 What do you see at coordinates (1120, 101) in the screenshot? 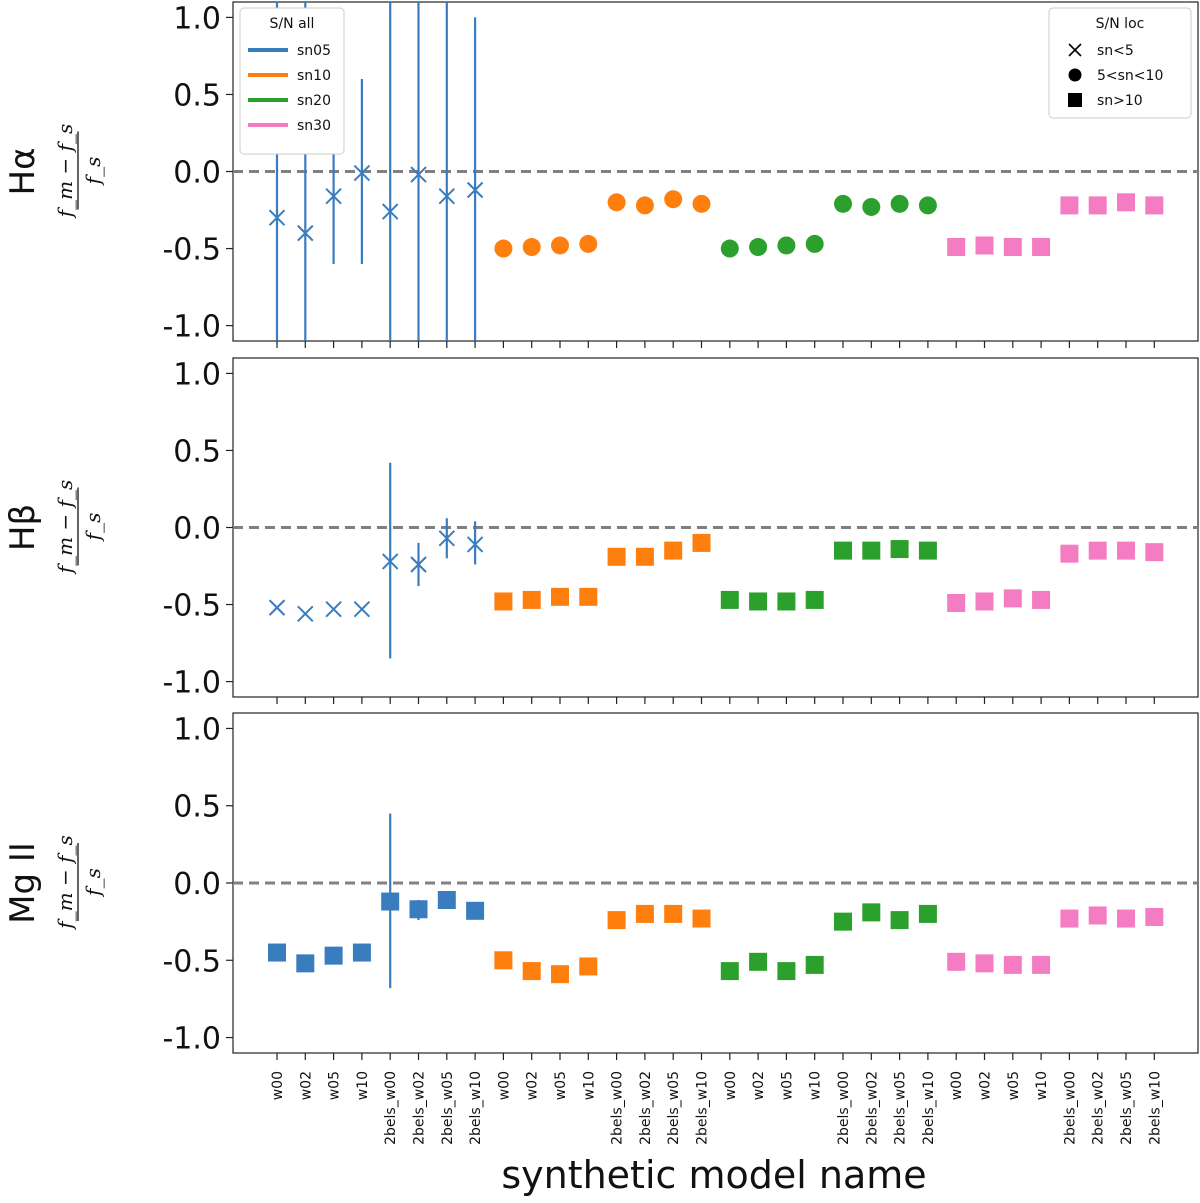
I see `legend-label: sn>10` at bounding box center [1120, 101].